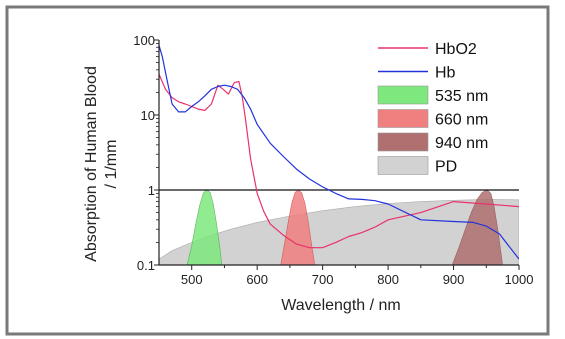  Describe the element at coordinates (403, 95) in the screenshot. I see `legend-swatch-535-nm` at that location.